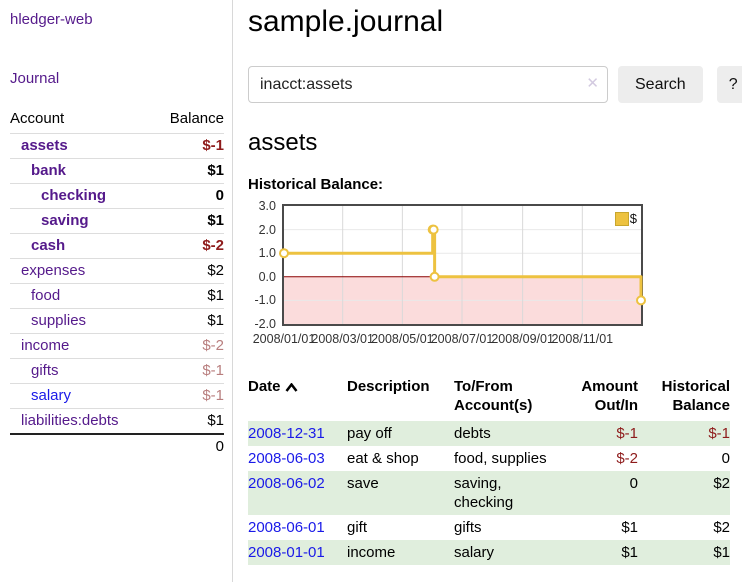 This screenshot has width=742, height=582. Describe the element at coordinates (264, 386) in the screenshot. I see `register-header-date-label: Date` at that location.